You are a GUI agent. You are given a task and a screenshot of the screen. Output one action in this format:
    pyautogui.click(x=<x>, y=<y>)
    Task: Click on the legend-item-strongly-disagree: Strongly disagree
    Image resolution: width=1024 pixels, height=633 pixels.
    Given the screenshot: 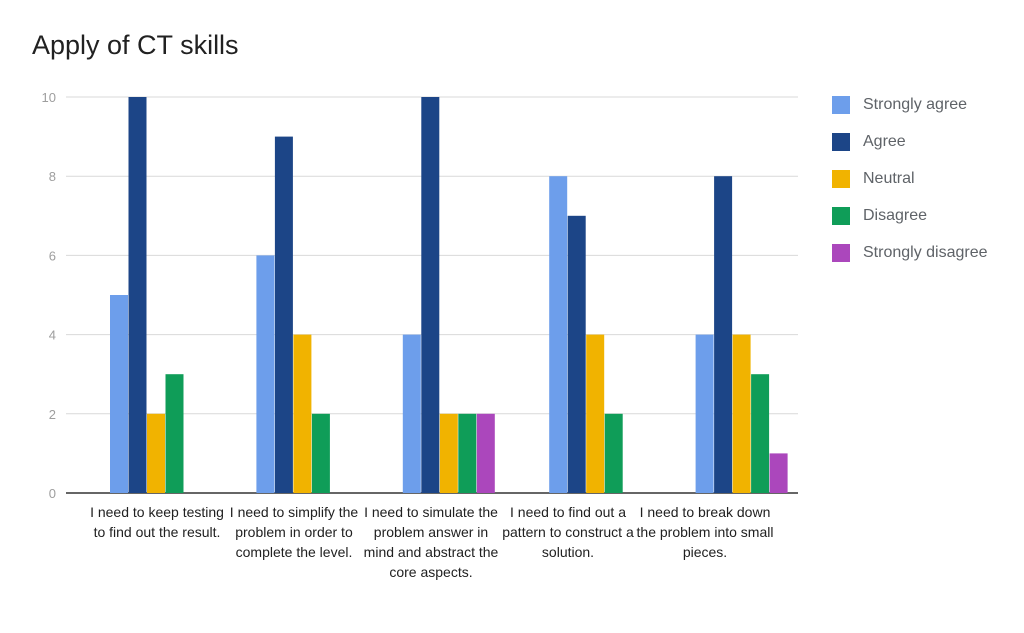 What is the action you would take?
    pyautogui.click(x=910, y=252)
    